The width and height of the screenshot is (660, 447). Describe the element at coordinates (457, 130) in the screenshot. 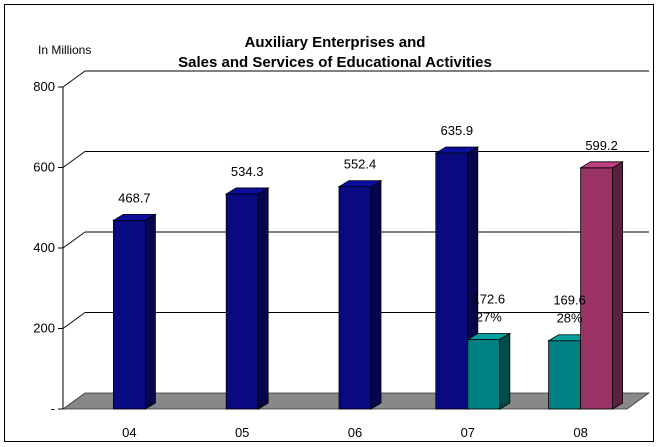

I see `data-label: 635.9` at that location.